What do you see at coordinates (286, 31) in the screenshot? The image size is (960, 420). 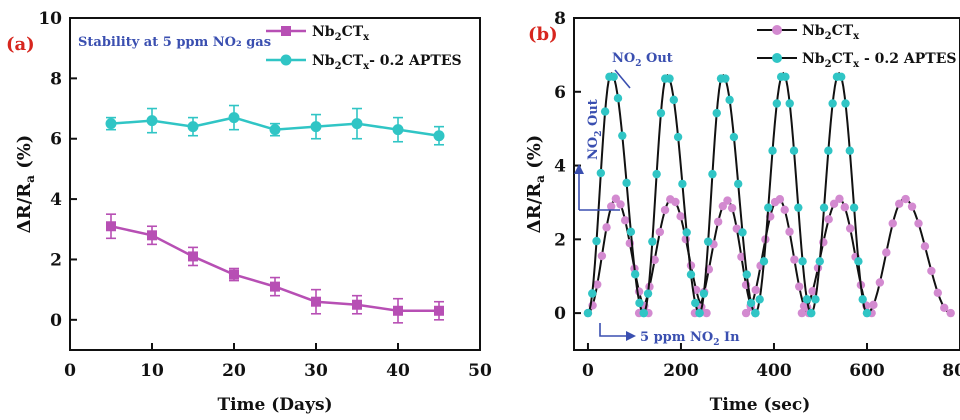 I see `legend-marker-square` at bounding box center [286, 31].